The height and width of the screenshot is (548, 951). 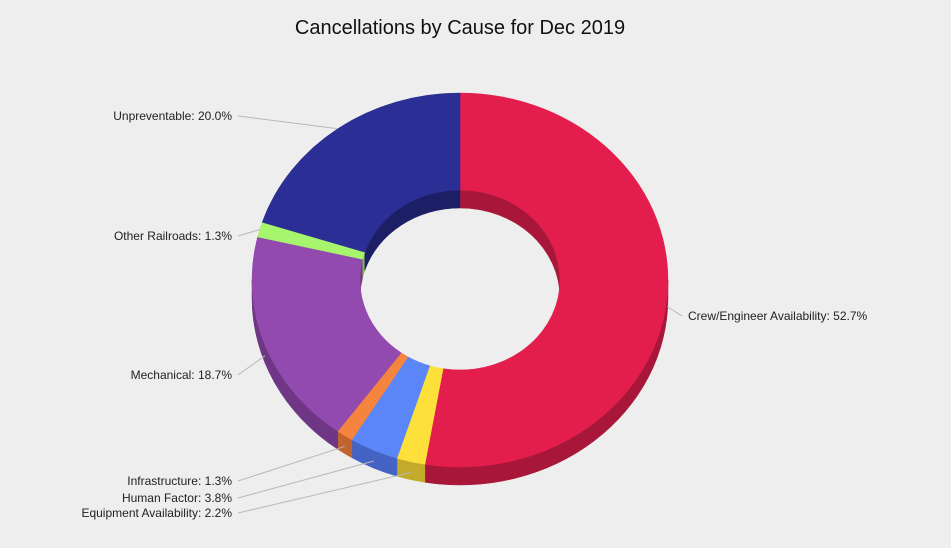 What do you see at coordinates (460, 28) in the screenshot?
I see `chart-title: Cancellations by Cause for Dec 2019` at bounding box center [460, 28].